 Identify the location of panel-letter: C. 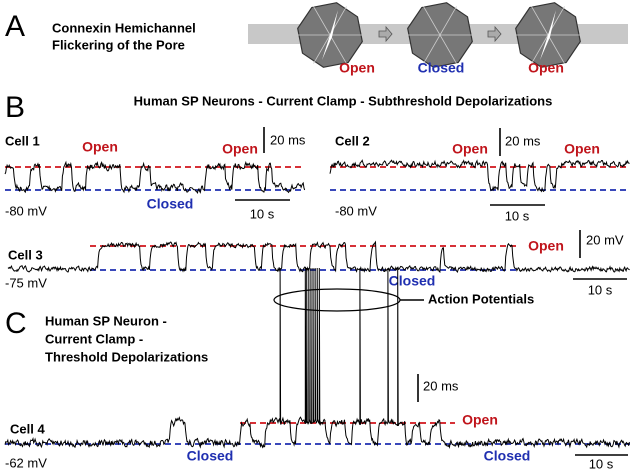
(16, 323).